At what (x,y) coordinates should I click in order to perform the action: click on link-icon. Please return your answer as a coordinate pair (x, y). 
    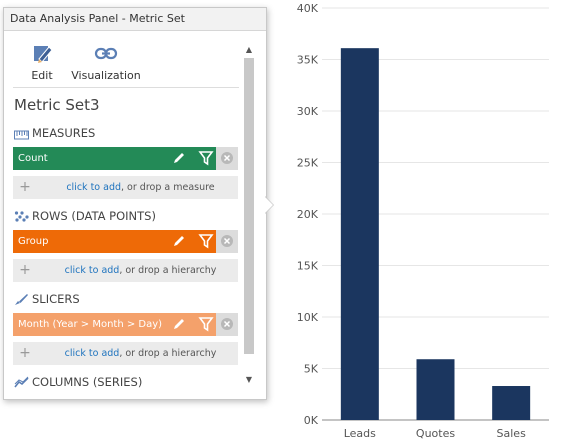
    Looking at the image, I should click on (106, 56).